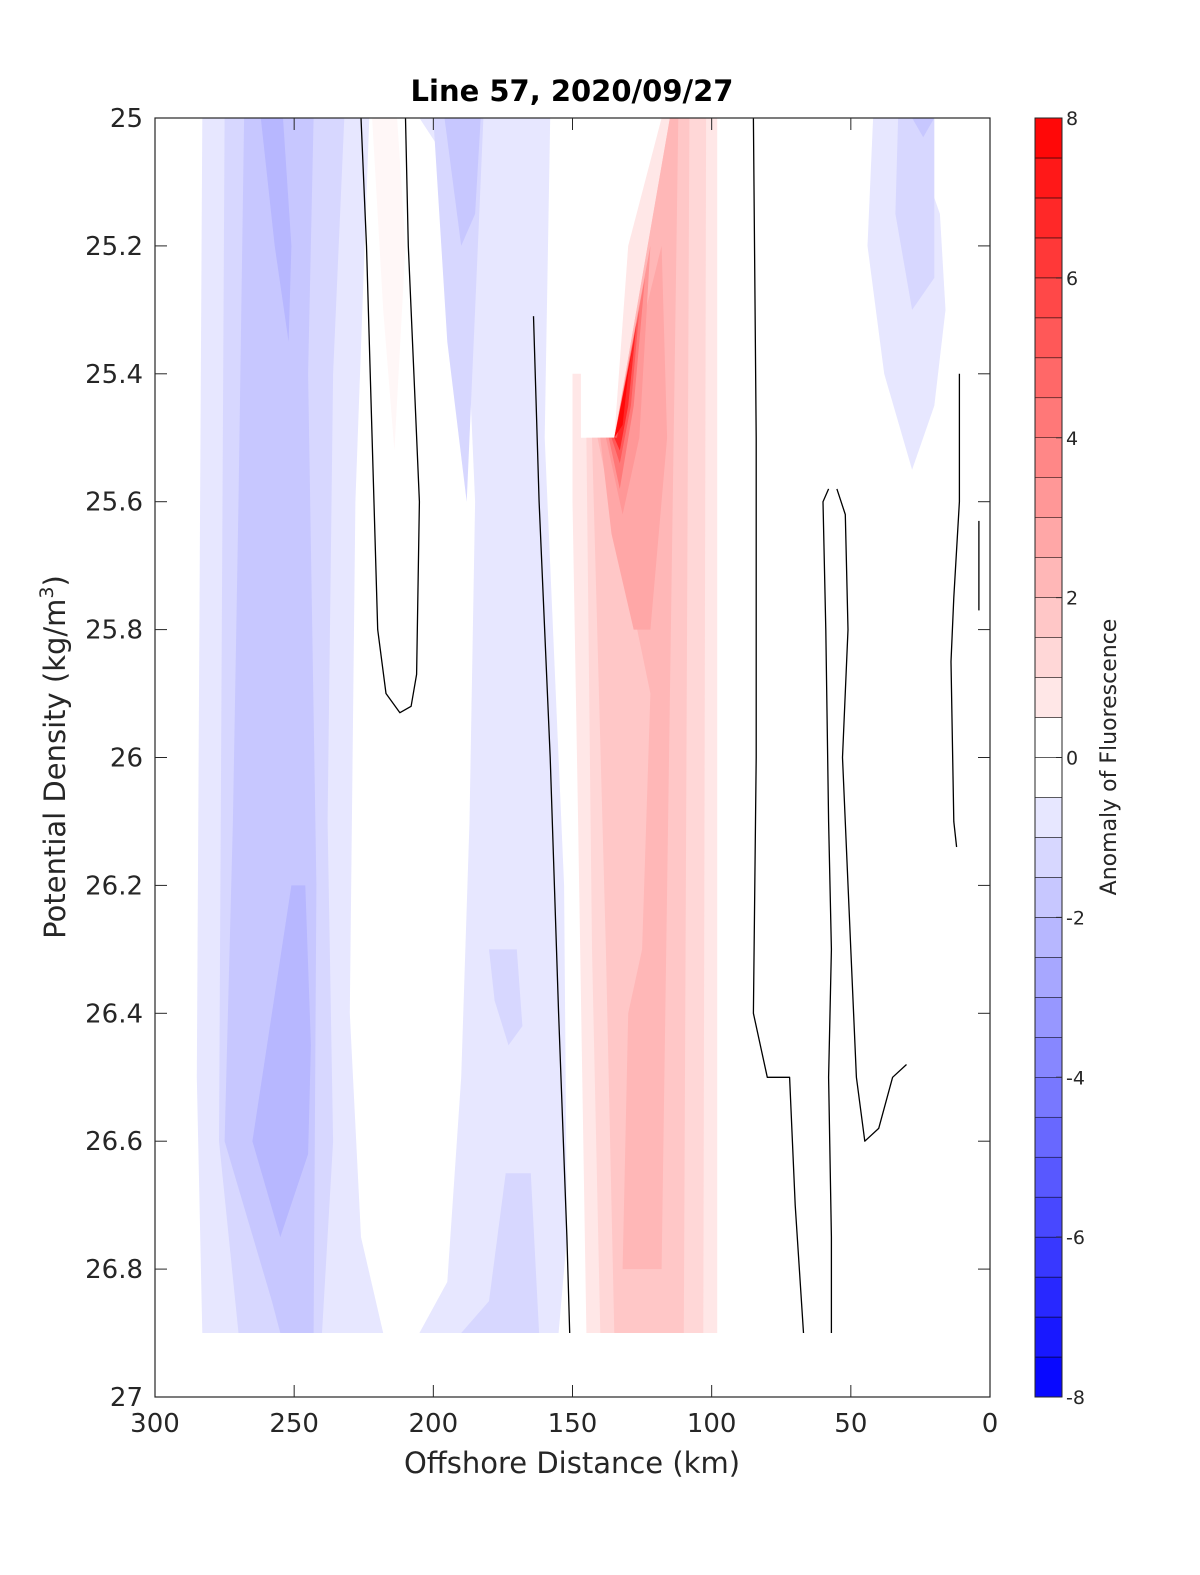 This screenshot has width=1200, height=1575. Describe the element at coordinates (1072, 599) in the screenshot. I see `colorbar-tick-label: 2` at that location.